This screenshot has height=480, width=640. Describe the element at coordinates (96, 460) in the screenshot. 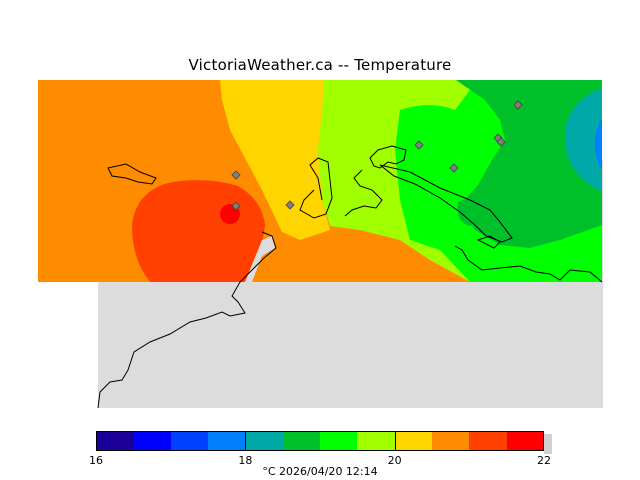

I see `colorbar-tick-label: 16` at that location.